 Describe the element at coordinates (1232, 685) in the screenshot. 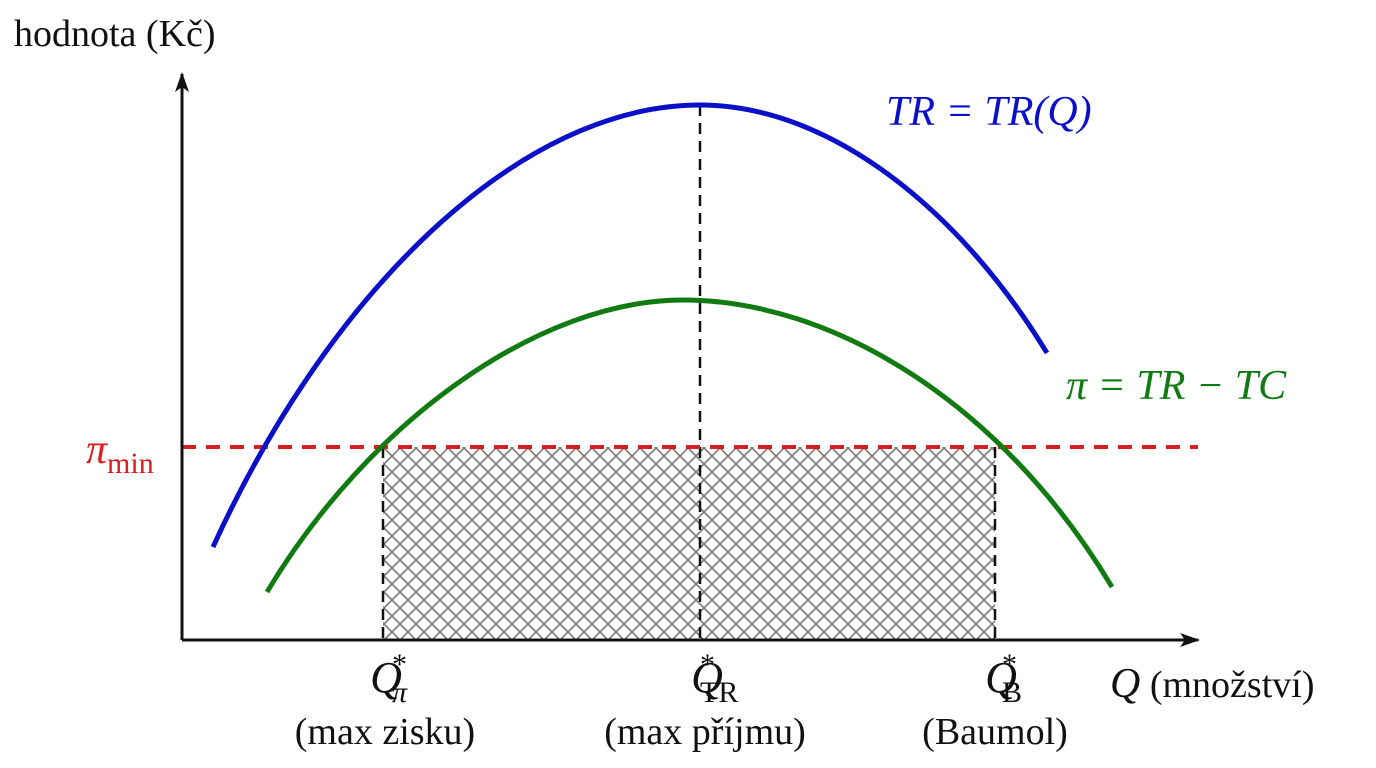

I see `x-axis-unit: (množství)` at that location.